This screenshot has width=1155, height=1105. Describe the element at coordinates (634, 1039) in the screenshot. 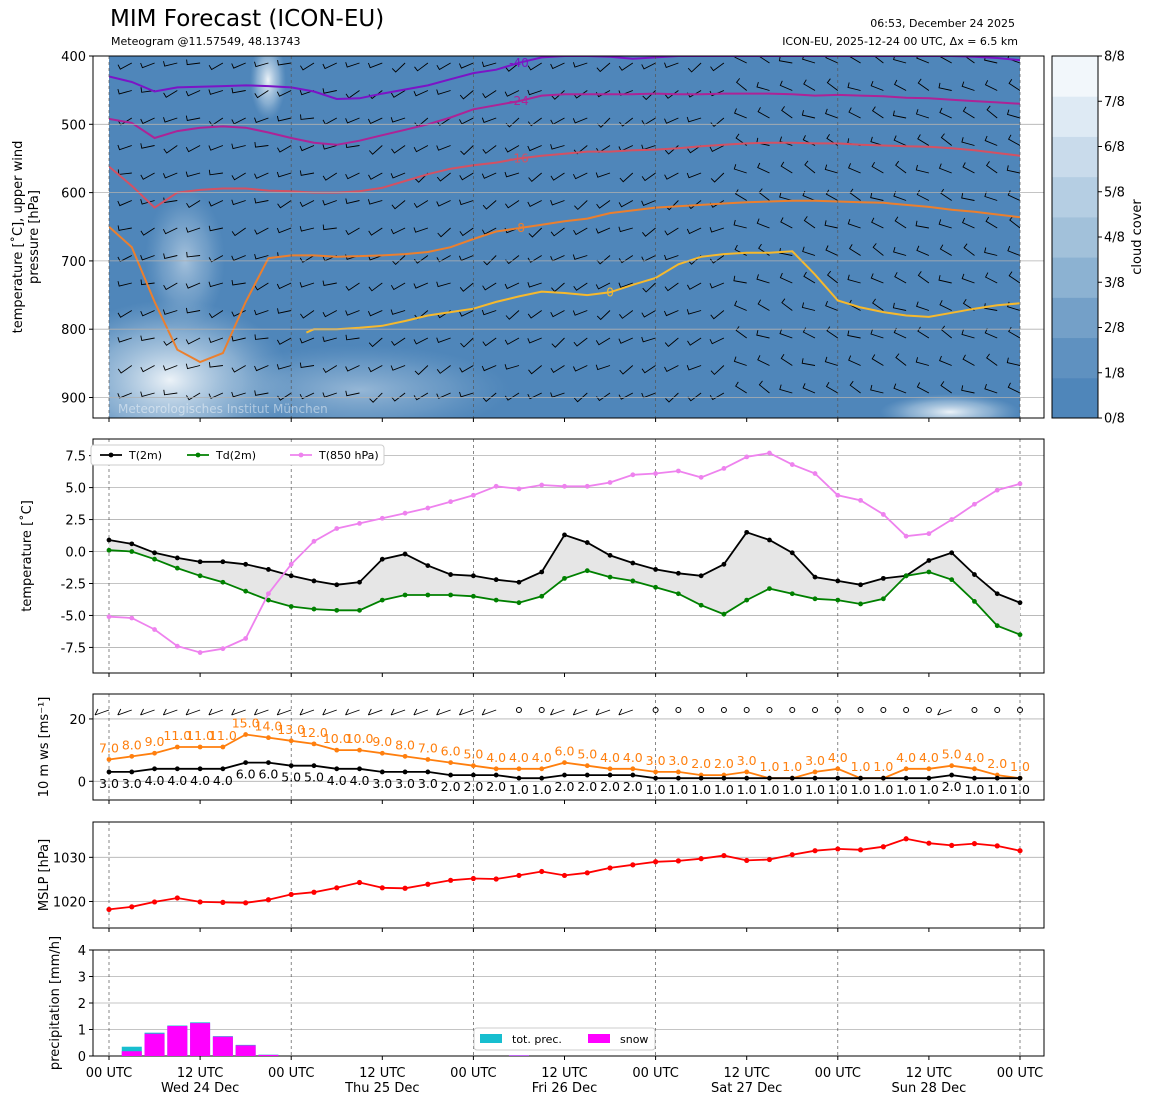

I see `legend-entry: snow` at that location.